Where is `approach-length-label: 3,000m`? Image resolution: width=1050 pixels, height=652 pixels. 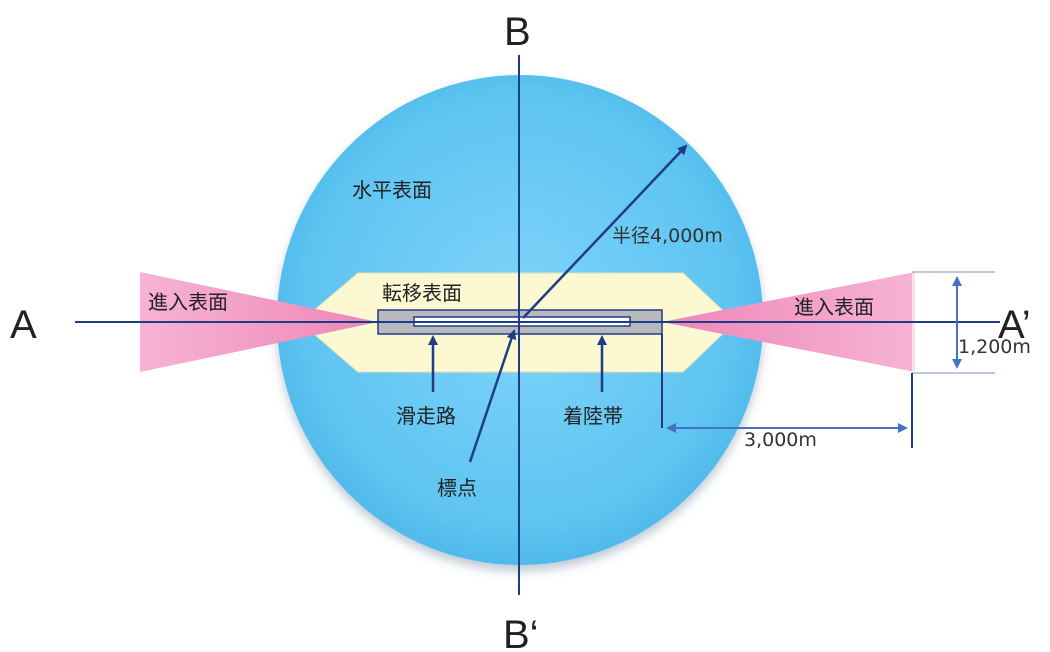 approach-length-label: 3,000m is located at coordinates (780, 440).